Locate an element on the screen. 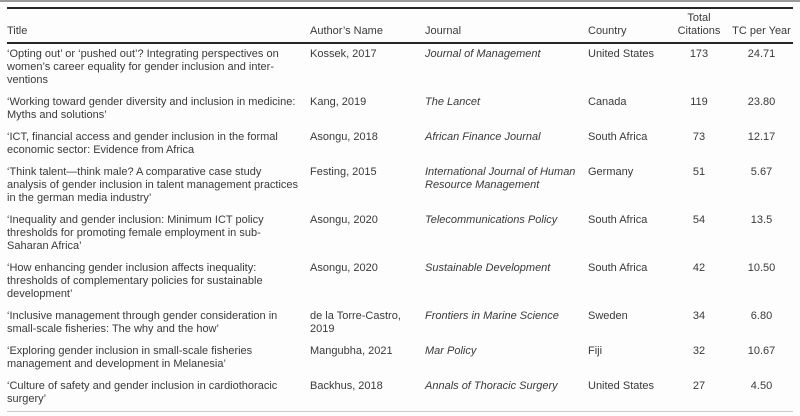 This screenshot has height=416, width=800. cell-author: Backhus, 2018 is located at coordinates (346, 386).